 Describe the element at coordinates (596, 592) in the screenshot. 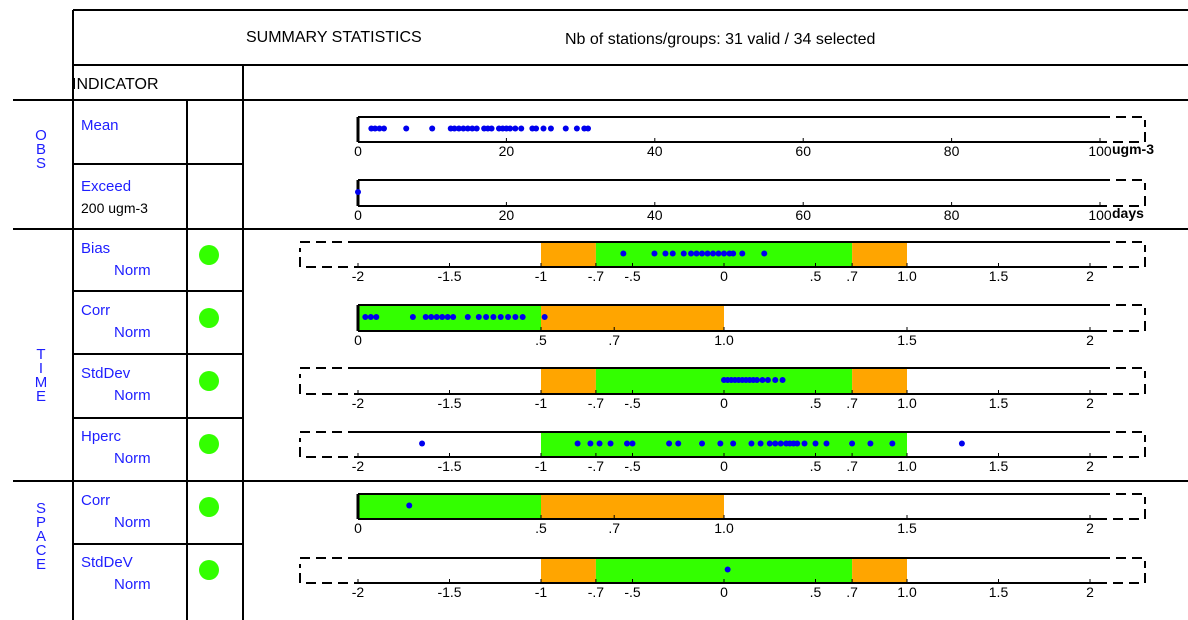

I see `chart-tick-label: -.7` at that location.